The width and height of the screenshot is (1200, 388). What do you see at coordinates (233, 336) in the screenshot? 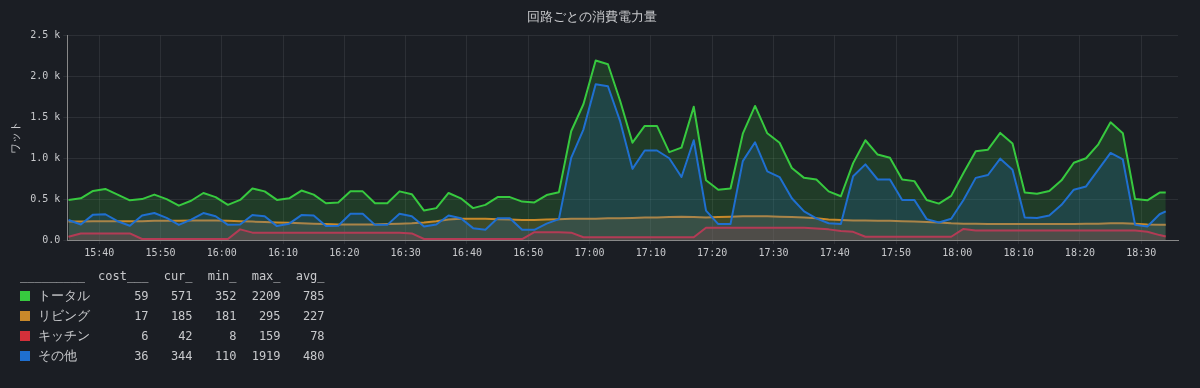
I see `text: 6 42 8 159 78` at bounding box center [233, 336].